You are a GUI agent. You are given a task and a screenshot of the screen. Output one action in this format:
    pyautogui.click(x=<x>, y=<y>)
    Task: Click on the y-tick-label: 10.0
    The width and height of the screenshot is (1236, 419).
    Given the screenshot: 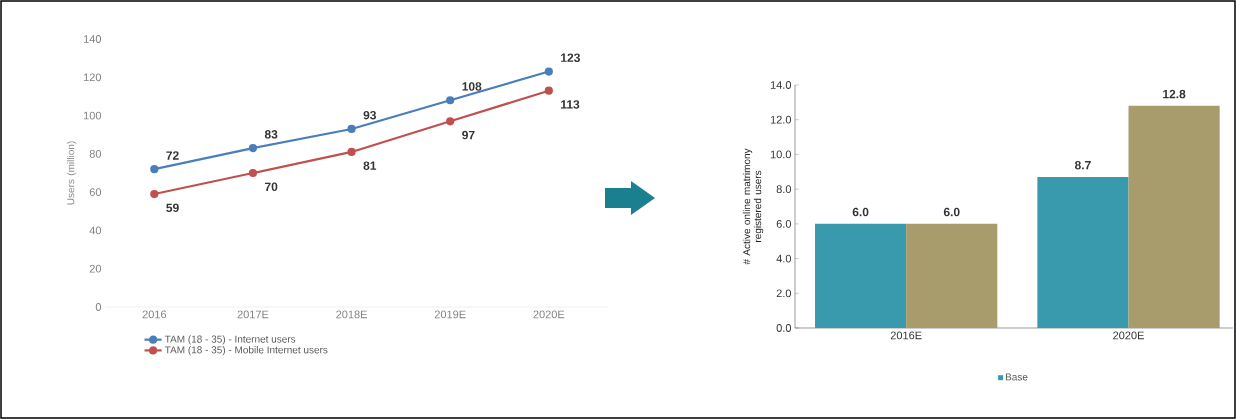 What is the action you would take?
    pyautogui.click(x=781, y=154)
    